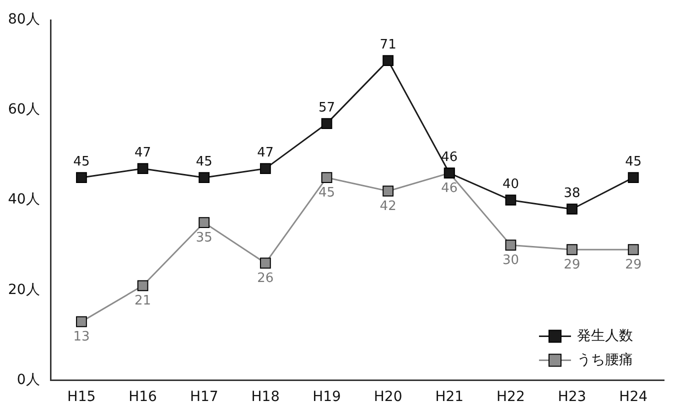 The height and width of the screenshot is (414, 684). What do you see at coordinates (510, 260) in the screenshot?
I see `data-label: 30` at bounding box center [510, 260].